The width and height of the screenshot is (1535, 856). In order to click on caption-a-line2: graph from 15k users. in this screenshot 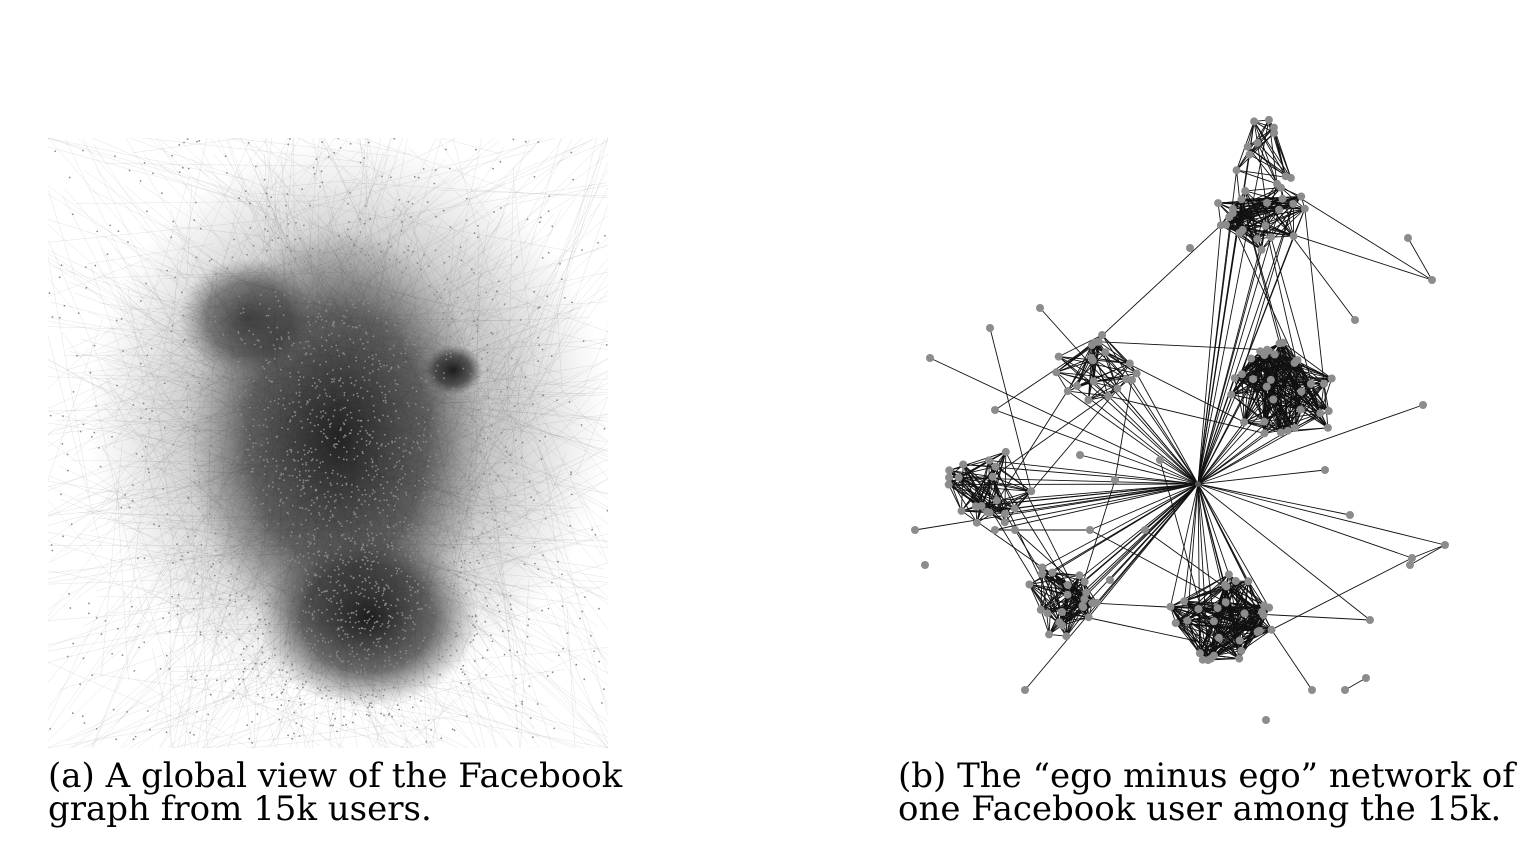, I will do `click(240, 809)`.